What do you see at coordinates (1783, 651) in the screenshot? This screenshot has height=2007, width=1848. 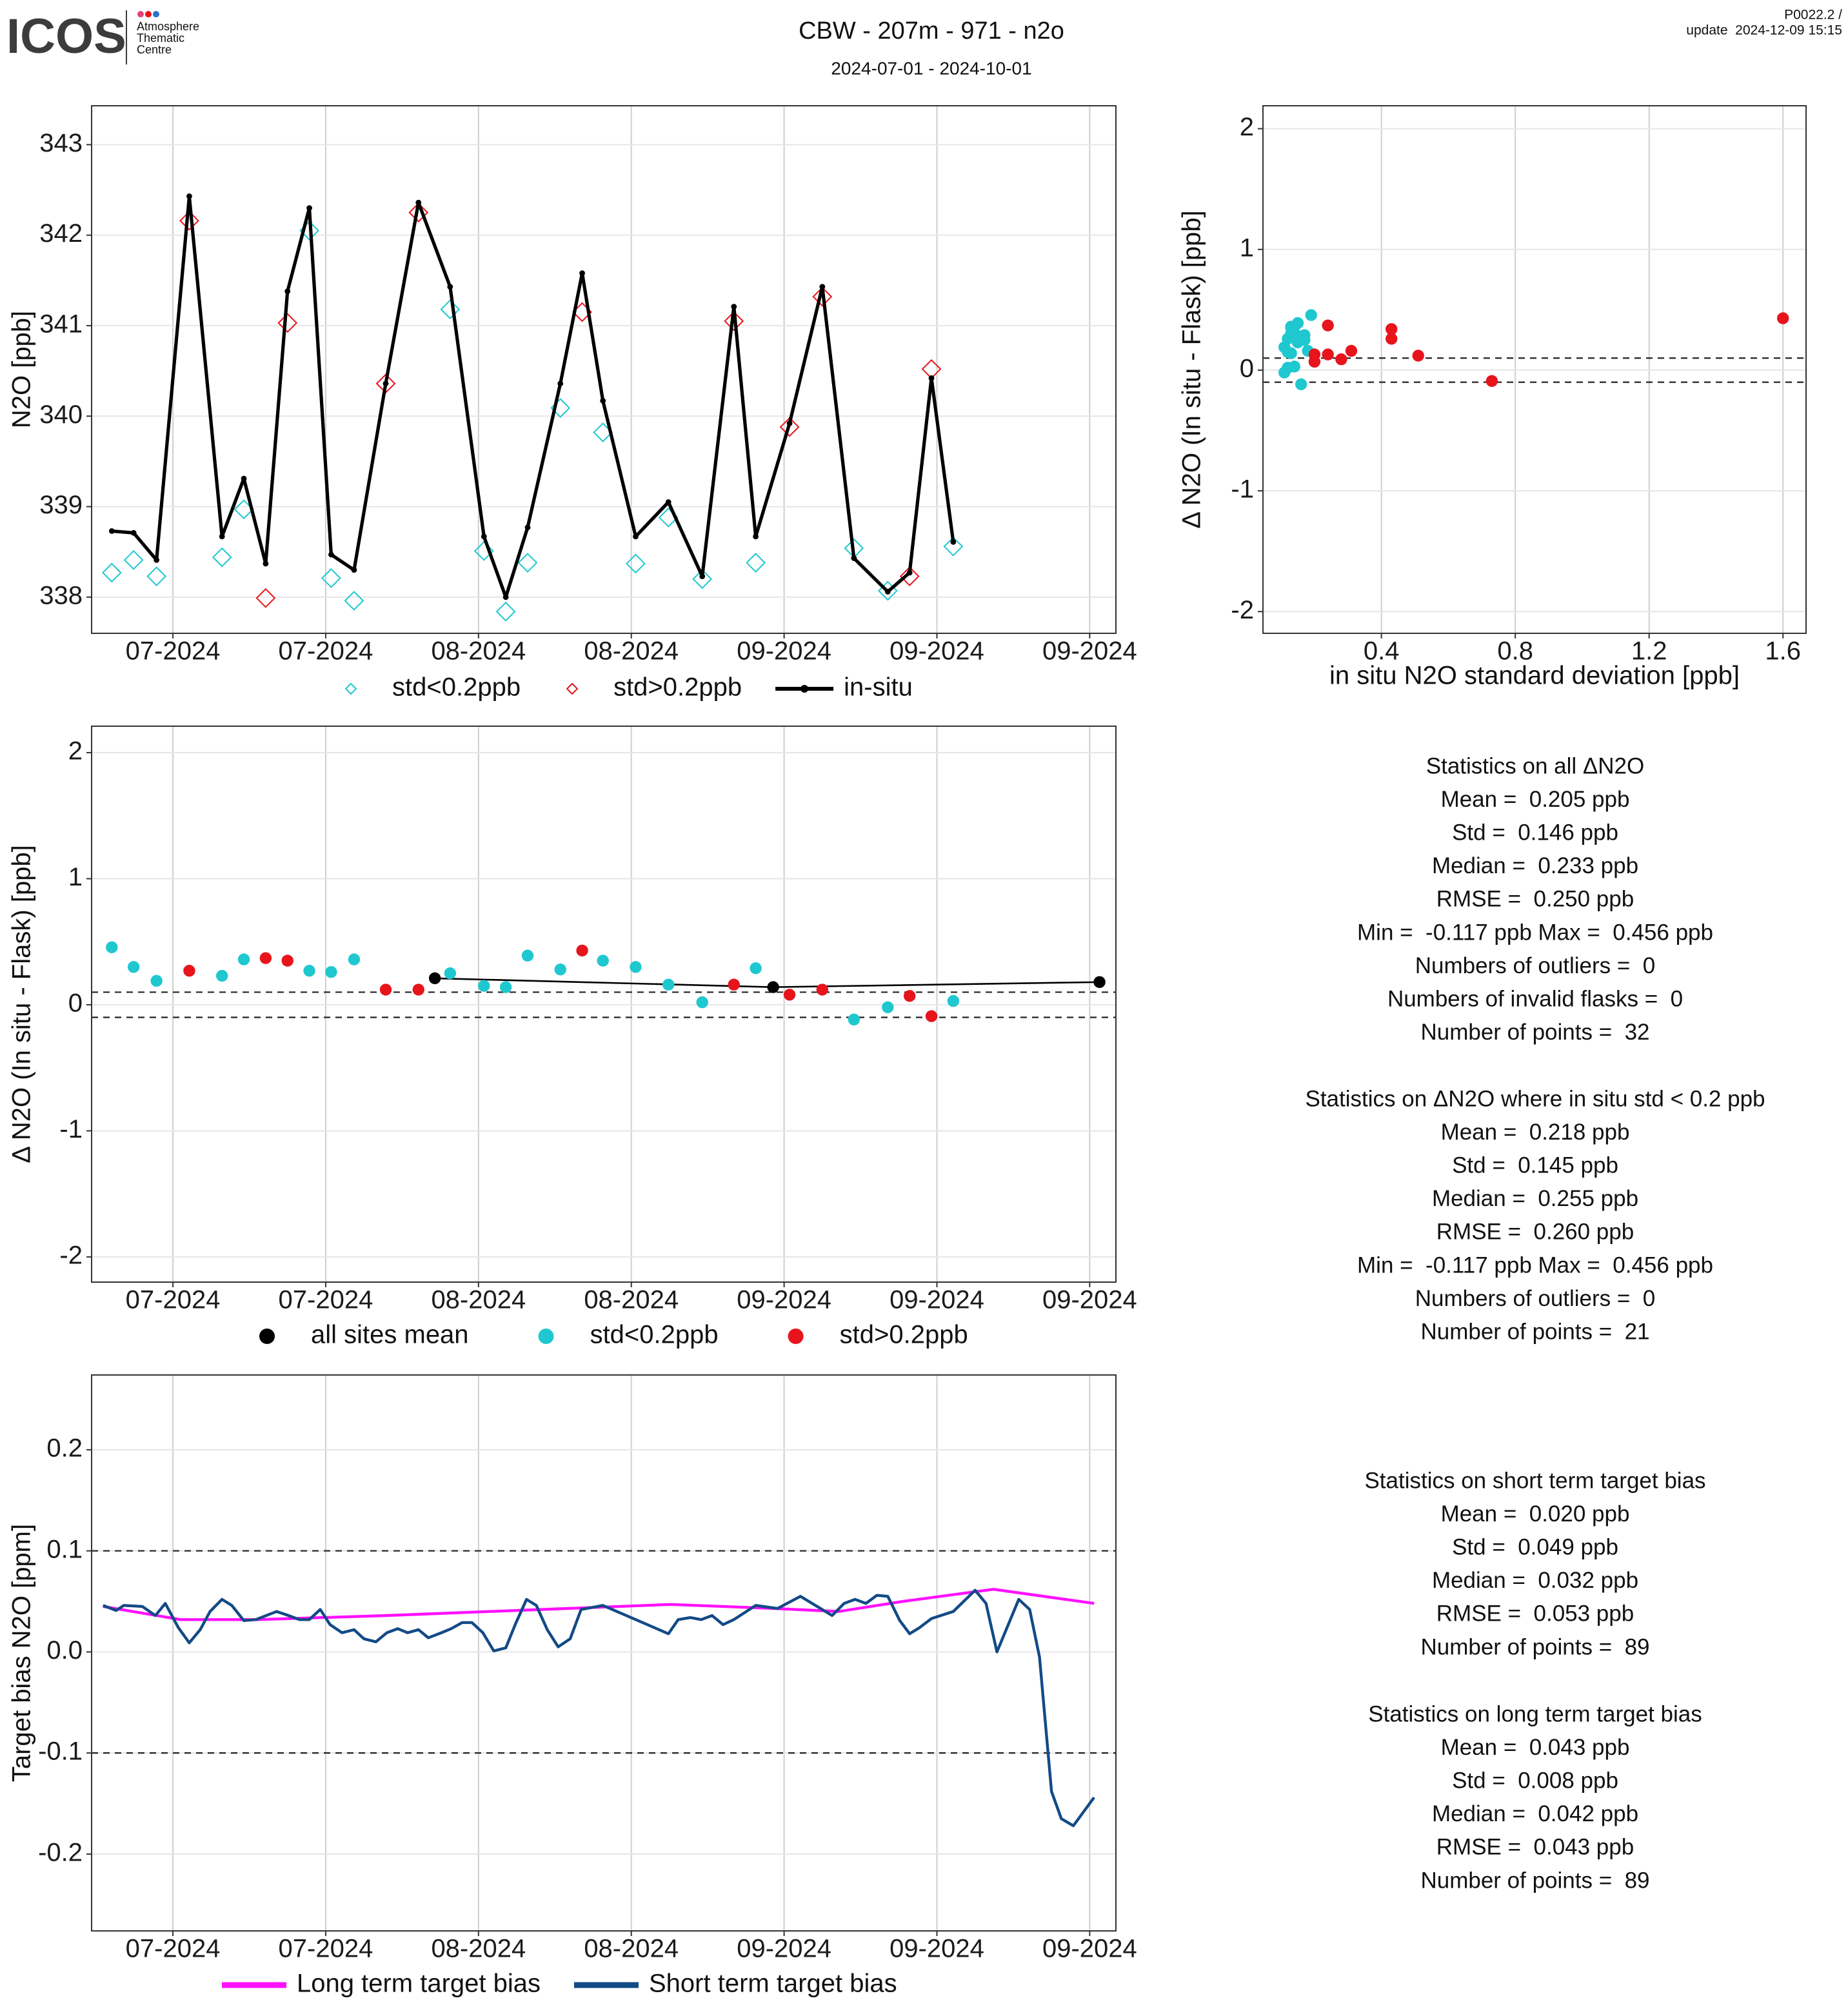 I see `x-tick-label: 1.6` at bounding box center [1783, 651].